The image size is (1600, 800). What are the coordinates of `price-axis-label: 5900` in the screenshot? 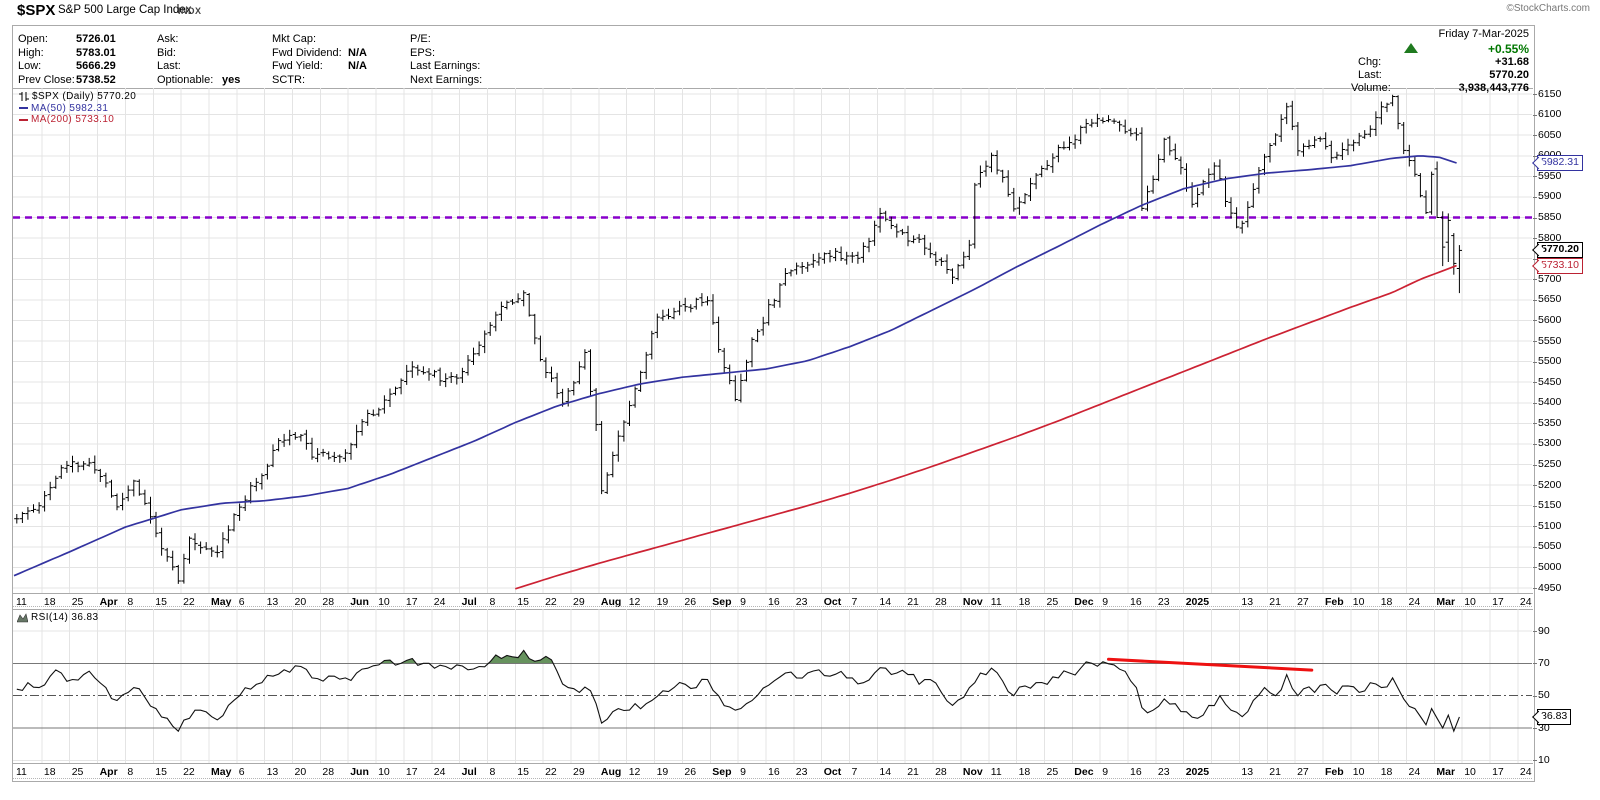 It's located at (1550, 196).